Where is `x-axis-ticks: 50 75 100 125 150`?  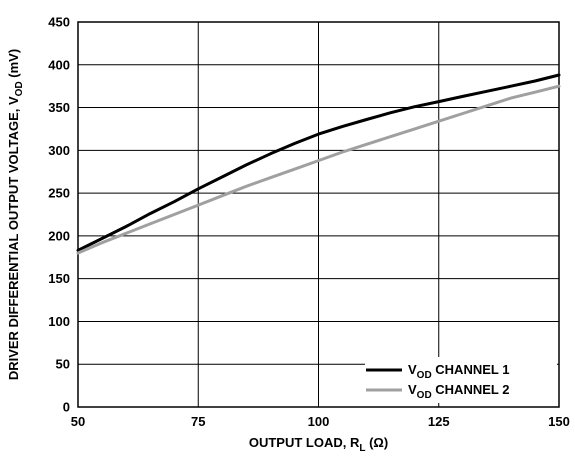 x-axis-ticks: 50 75 100 125 150 is located at coordinates (320, 421).